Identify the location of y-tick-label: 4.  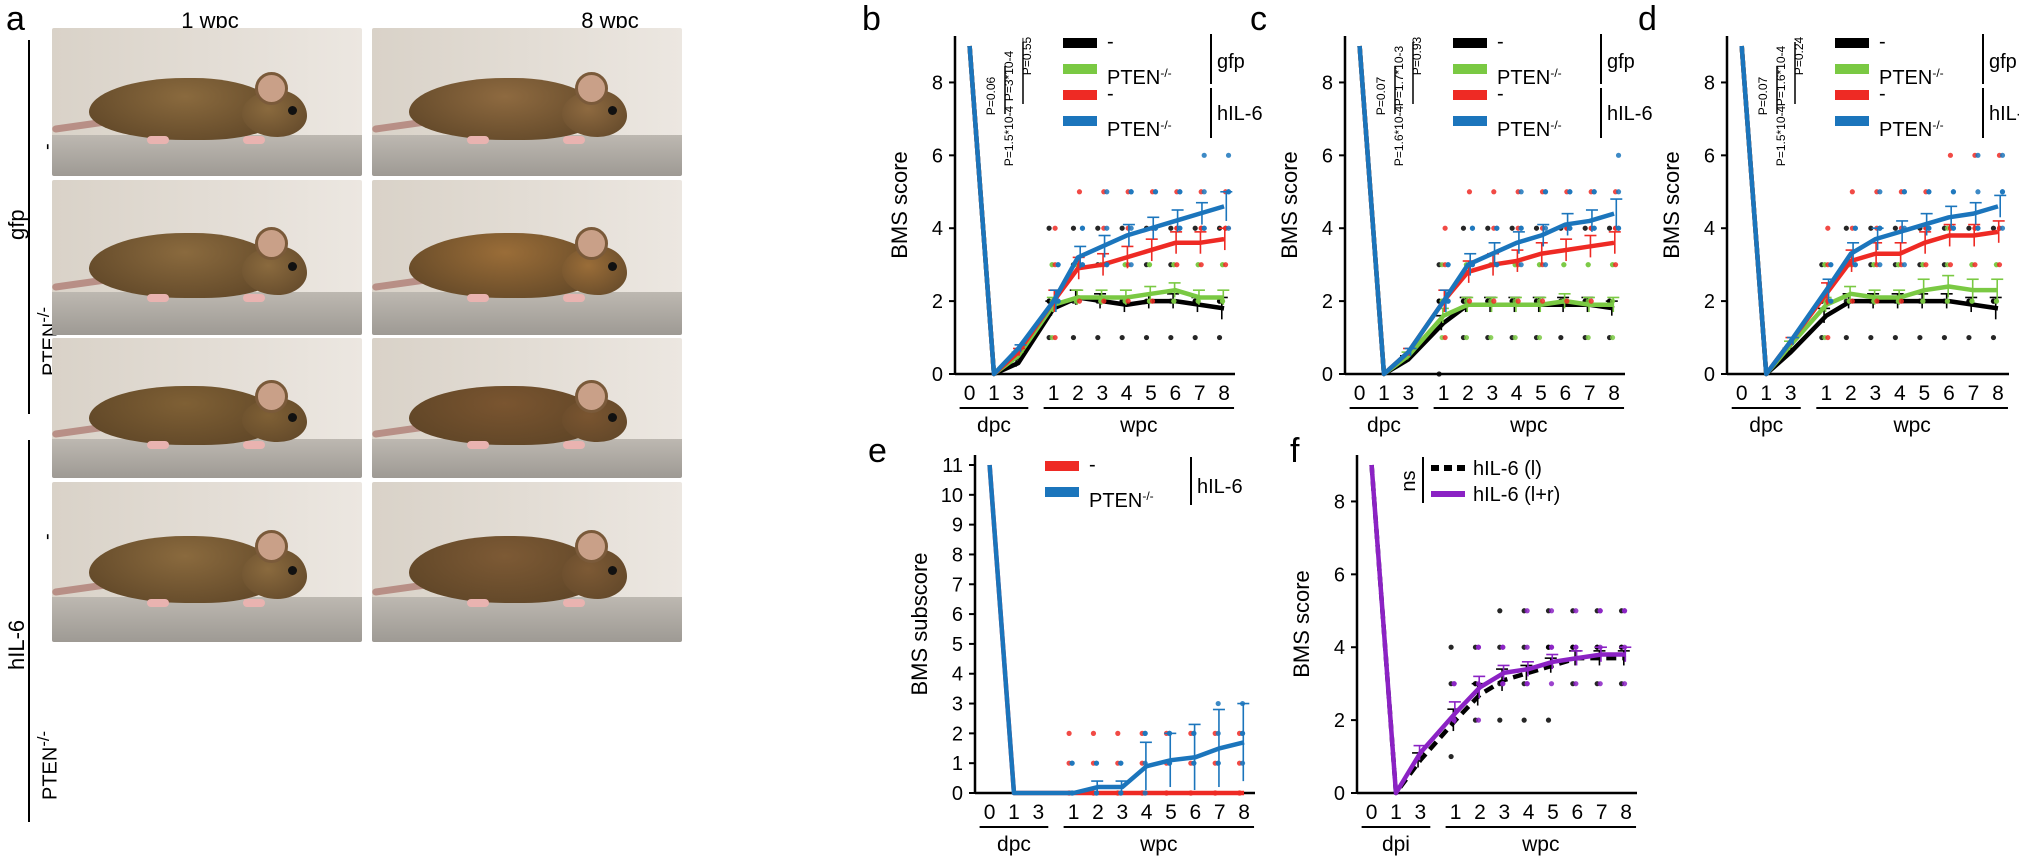
(937, 229).